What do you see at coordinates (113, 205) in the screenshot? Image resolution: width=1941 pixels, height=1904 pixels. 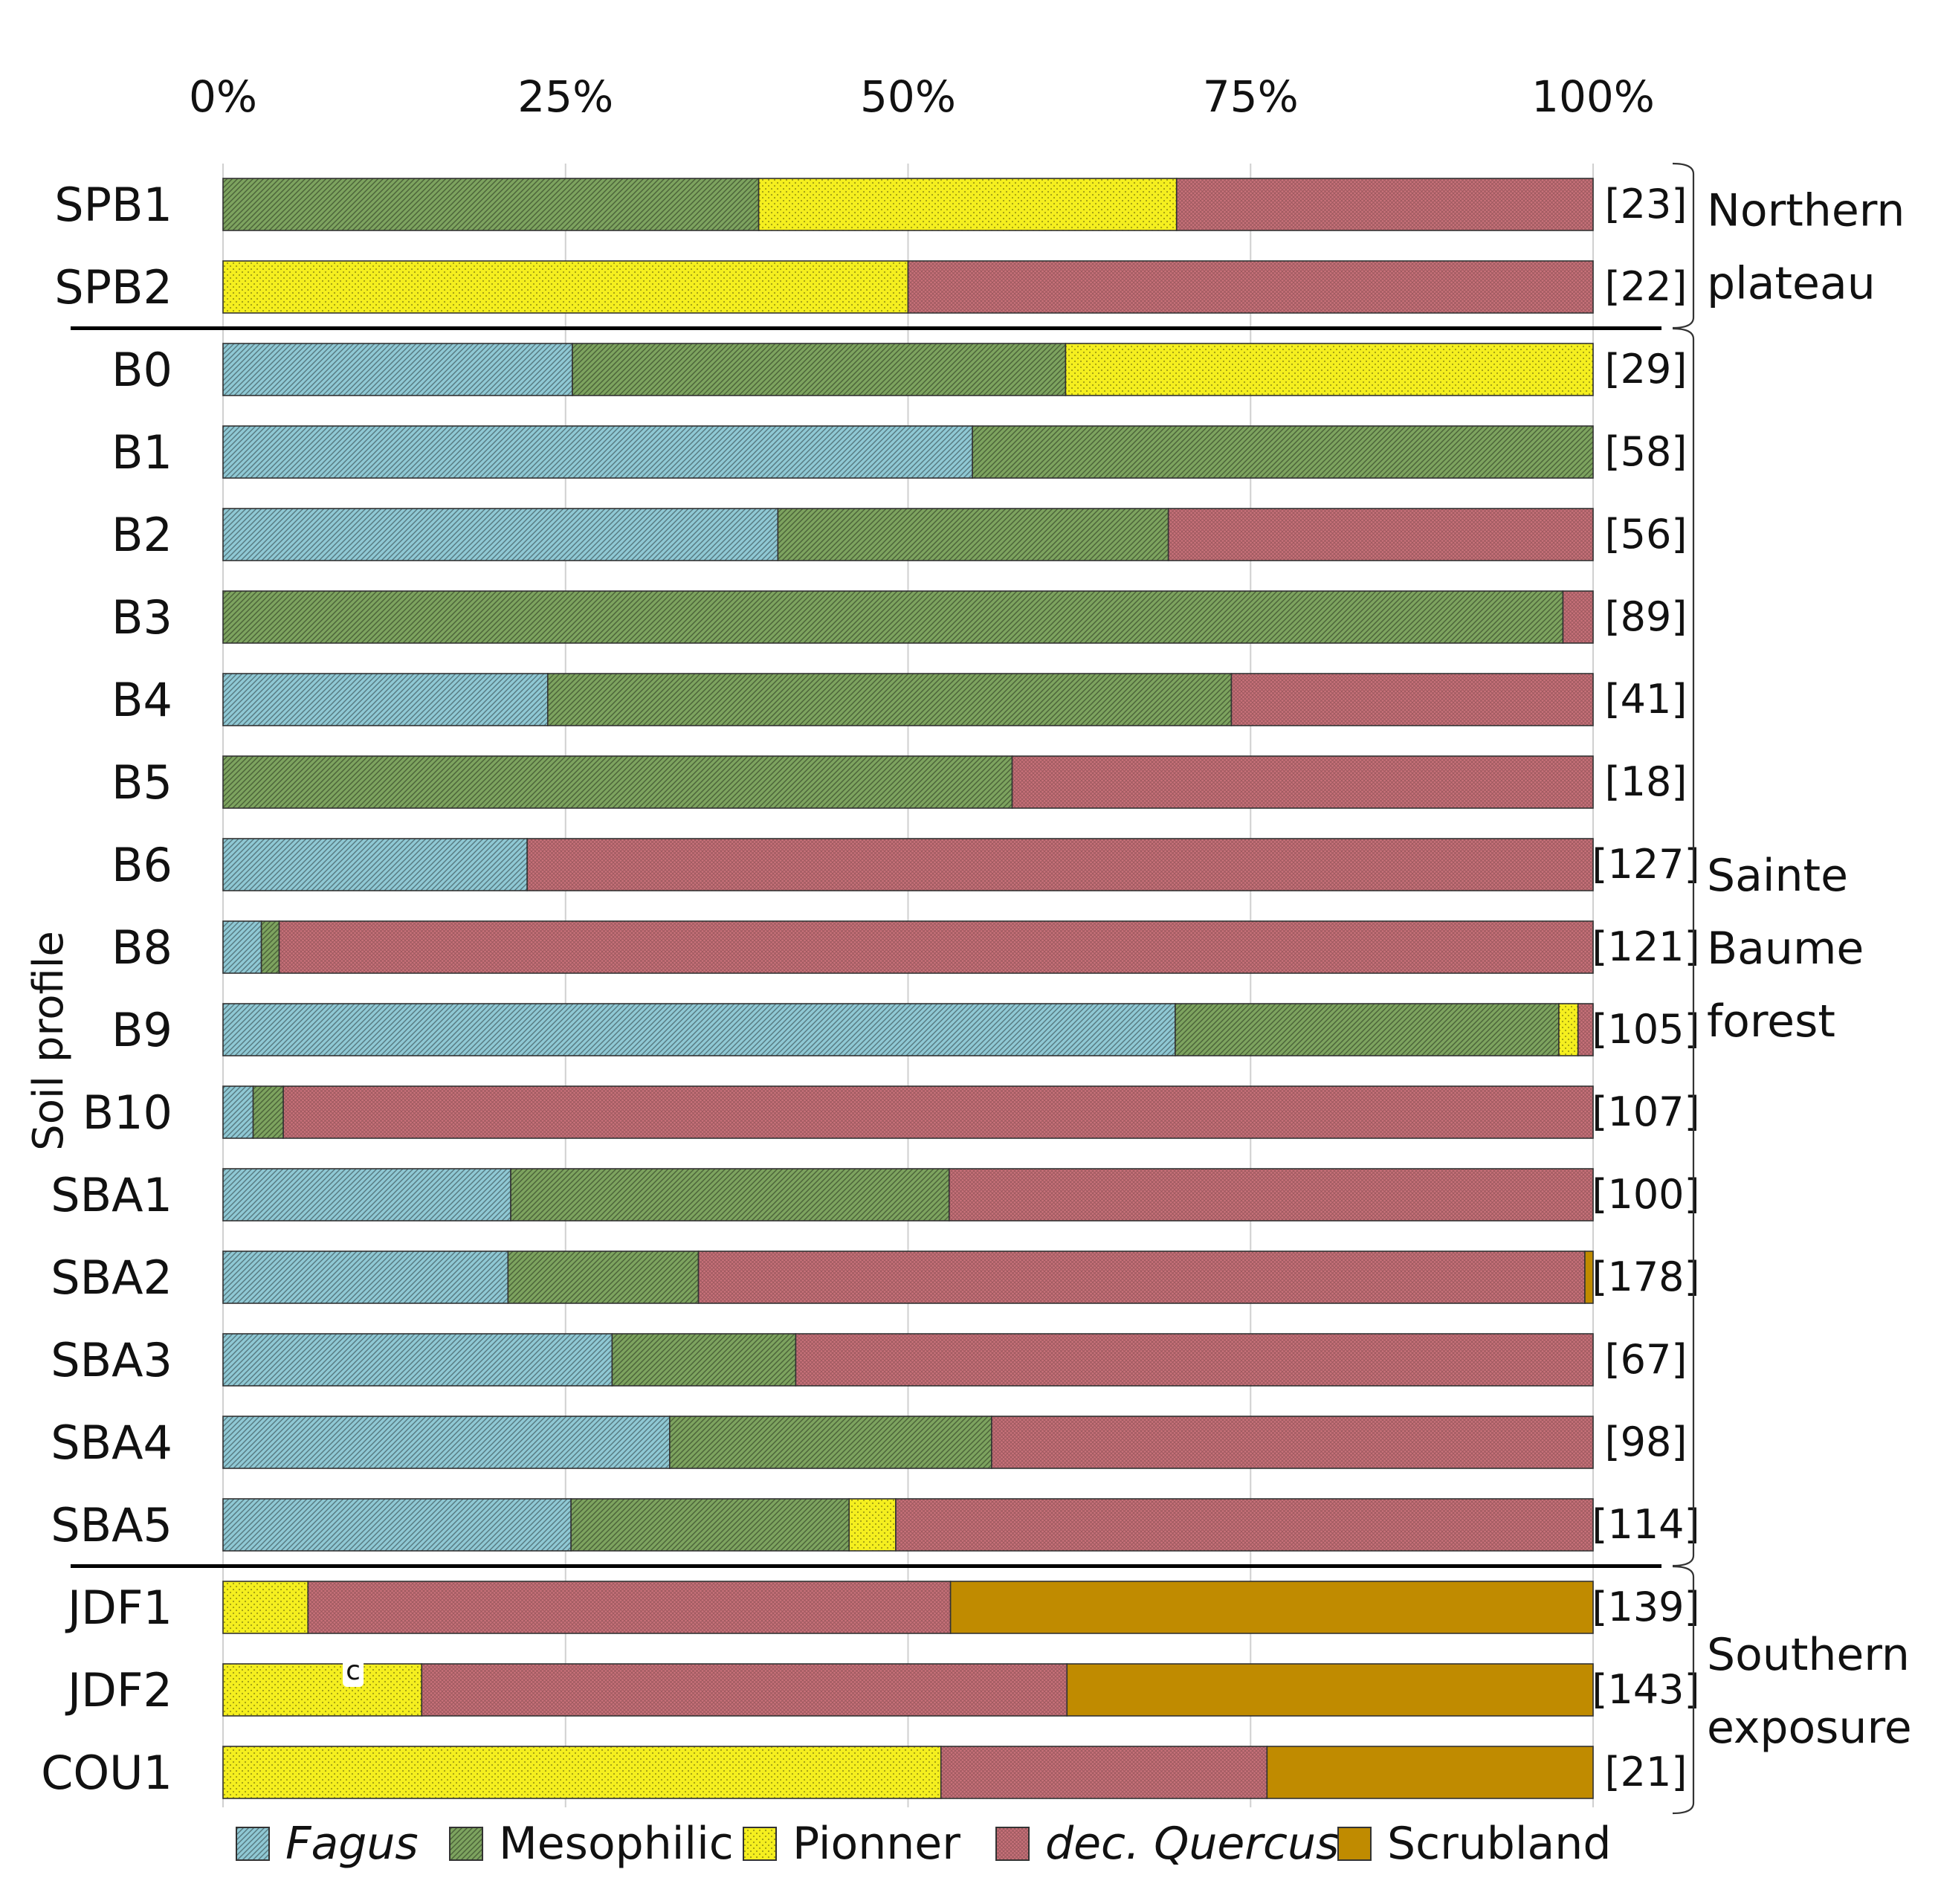 I see `category-label: SPB1` at bounding box center [113, 205].